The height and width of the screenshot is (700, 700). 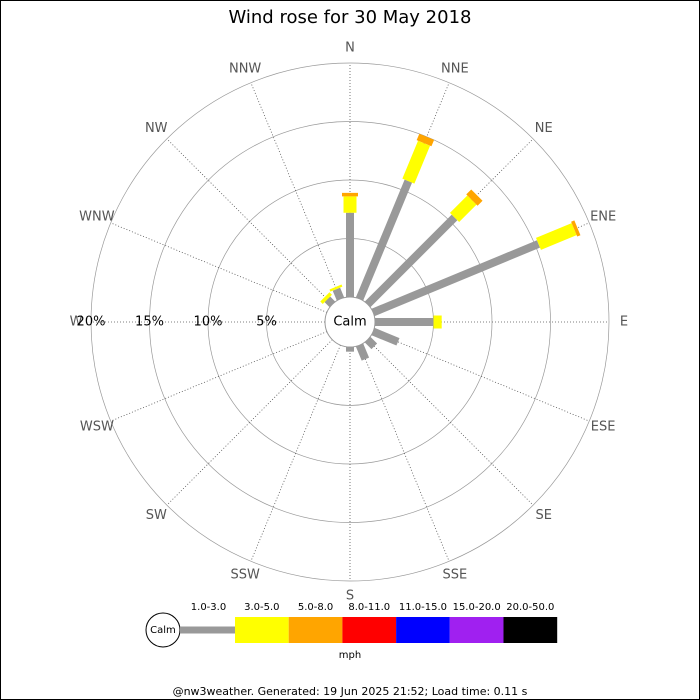 I want to click on direction-label: ENE, so click(x=603, y=217).